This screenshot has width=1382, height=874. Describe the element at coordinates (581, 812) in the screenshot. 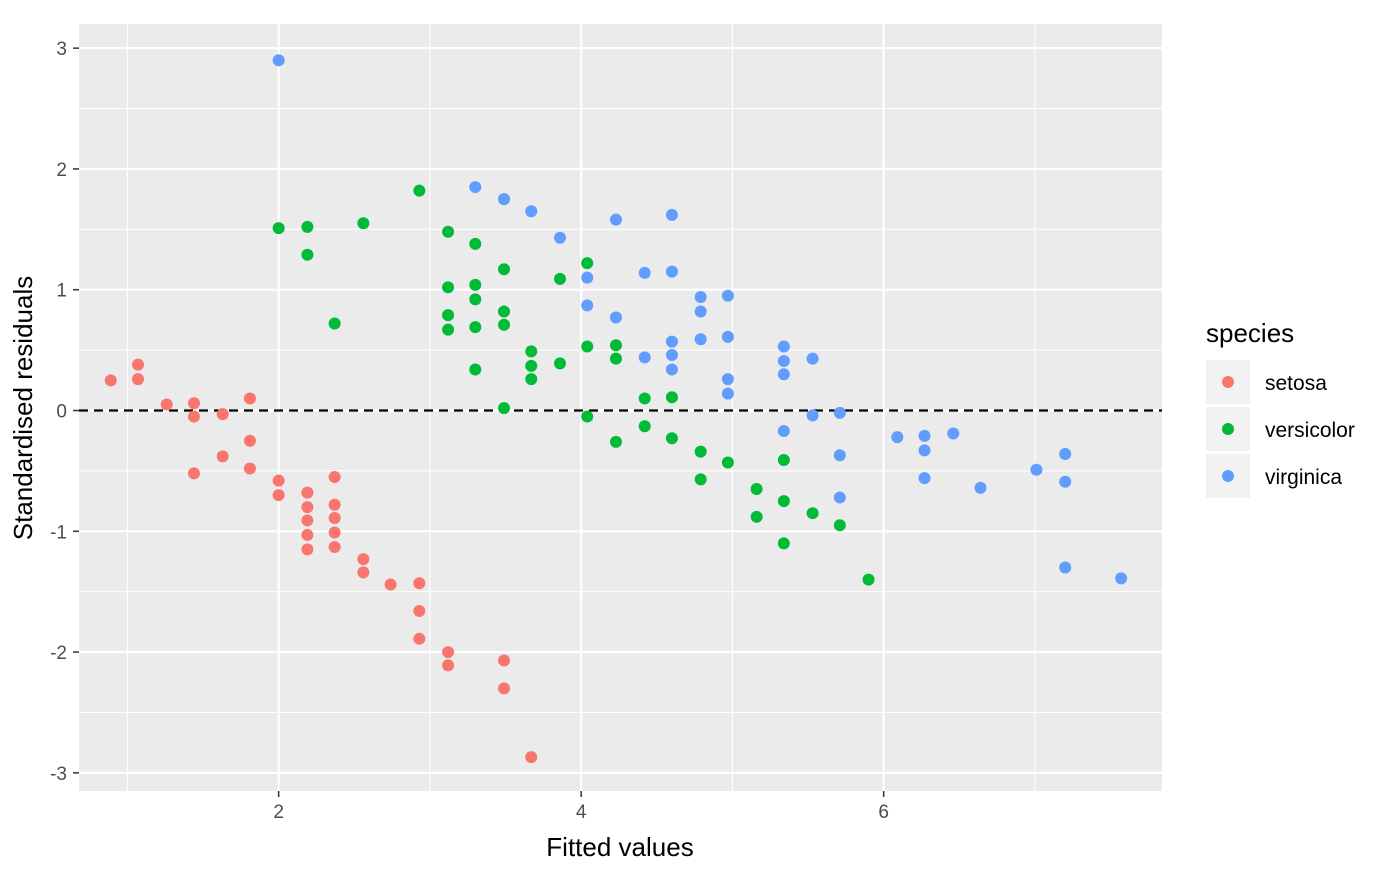

I see `x-tick-label: 4` at that location.